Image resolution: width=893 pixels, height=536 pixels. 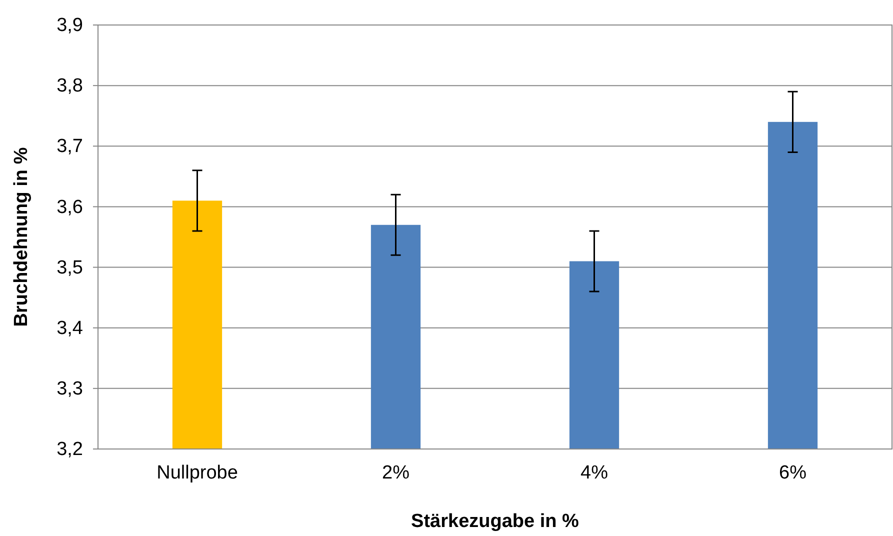 I want to click on y-tick-label: 3,8, so click(x=69, y=86).